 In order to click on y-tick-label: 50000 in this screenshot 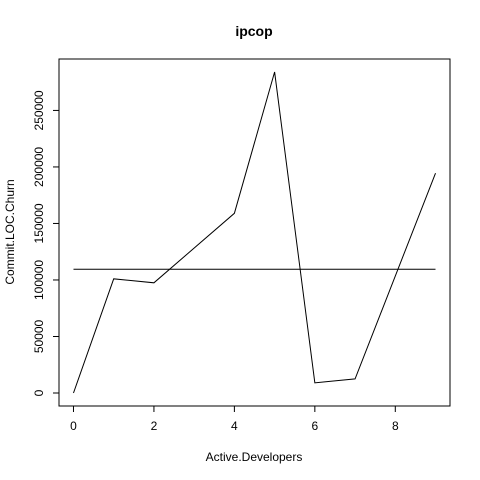, I will do `click(39, 336)`.